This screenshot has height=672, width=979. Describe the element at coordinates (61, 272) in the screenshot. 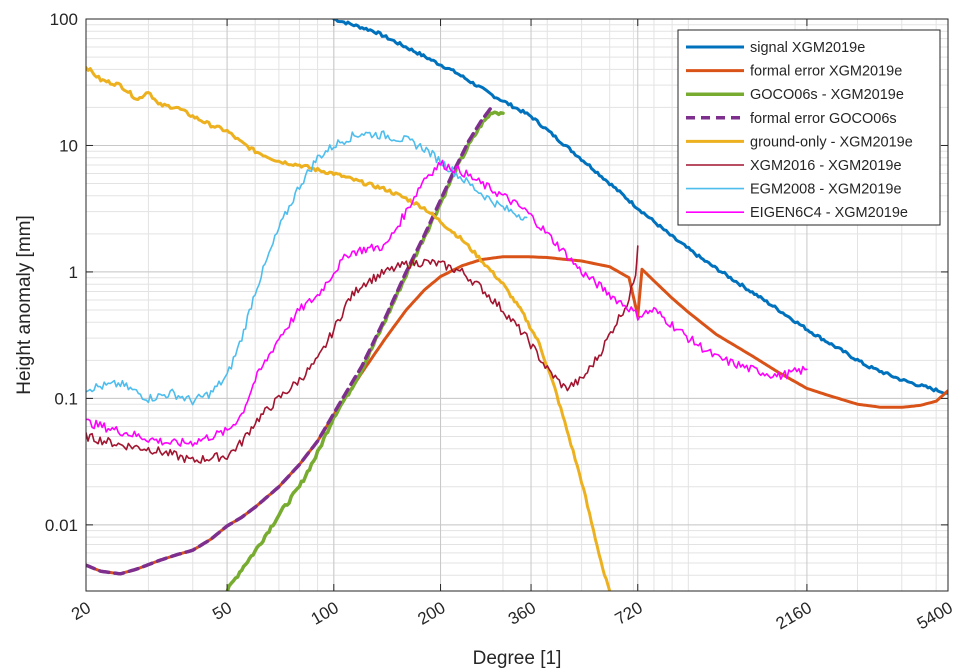

I see `y-tick-labels: 0.01 0.1 1 10 100` at that location.